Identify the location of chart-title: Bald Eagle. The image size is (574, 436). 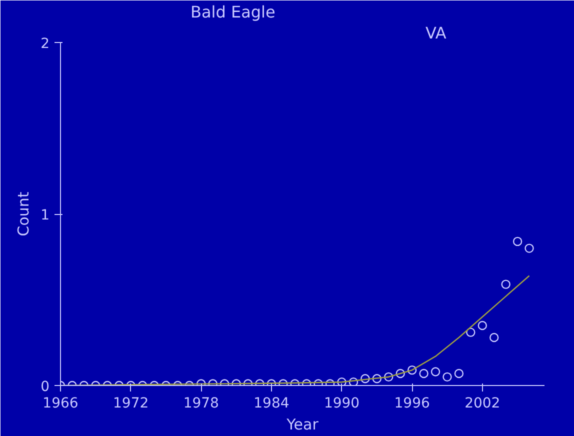
(233, 12).